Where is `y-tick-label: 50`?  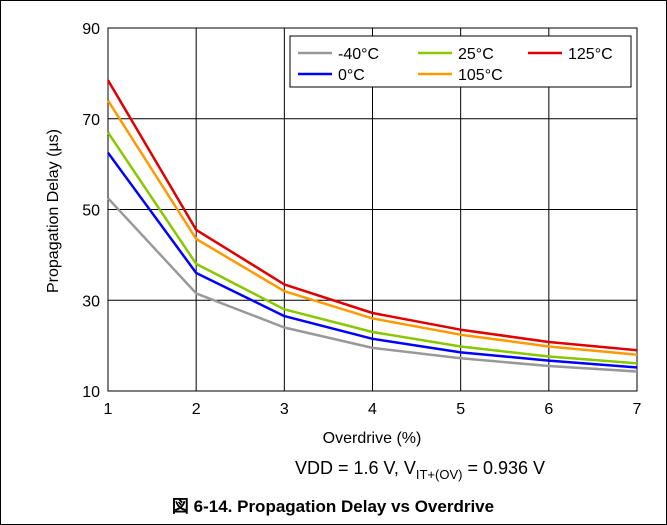 y-tick-label: 50 is located at coordinates (91, 211).